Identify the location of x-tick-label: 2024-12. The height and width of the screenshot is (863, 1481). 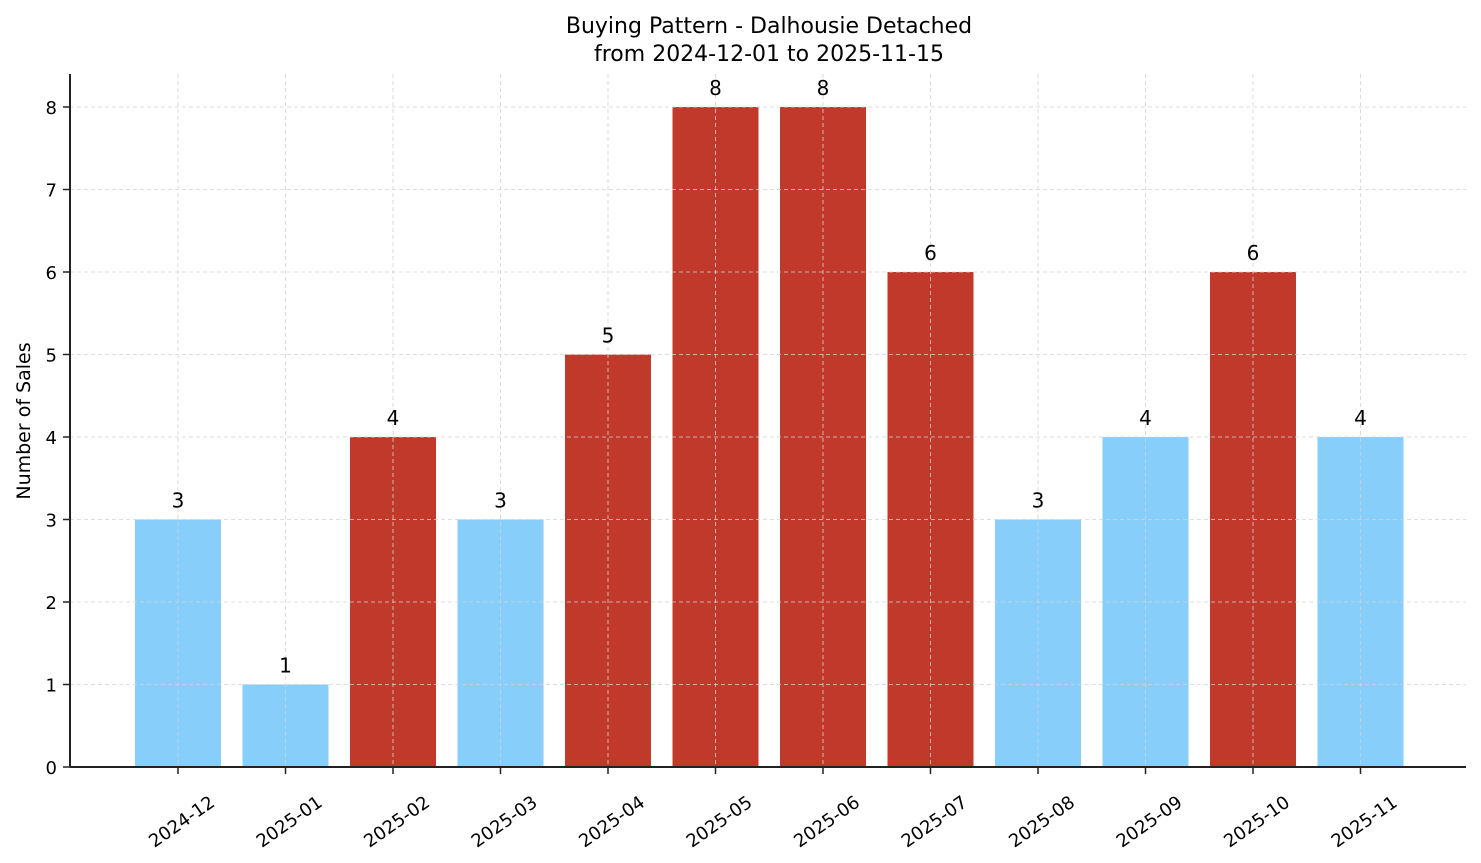
(182, 822).